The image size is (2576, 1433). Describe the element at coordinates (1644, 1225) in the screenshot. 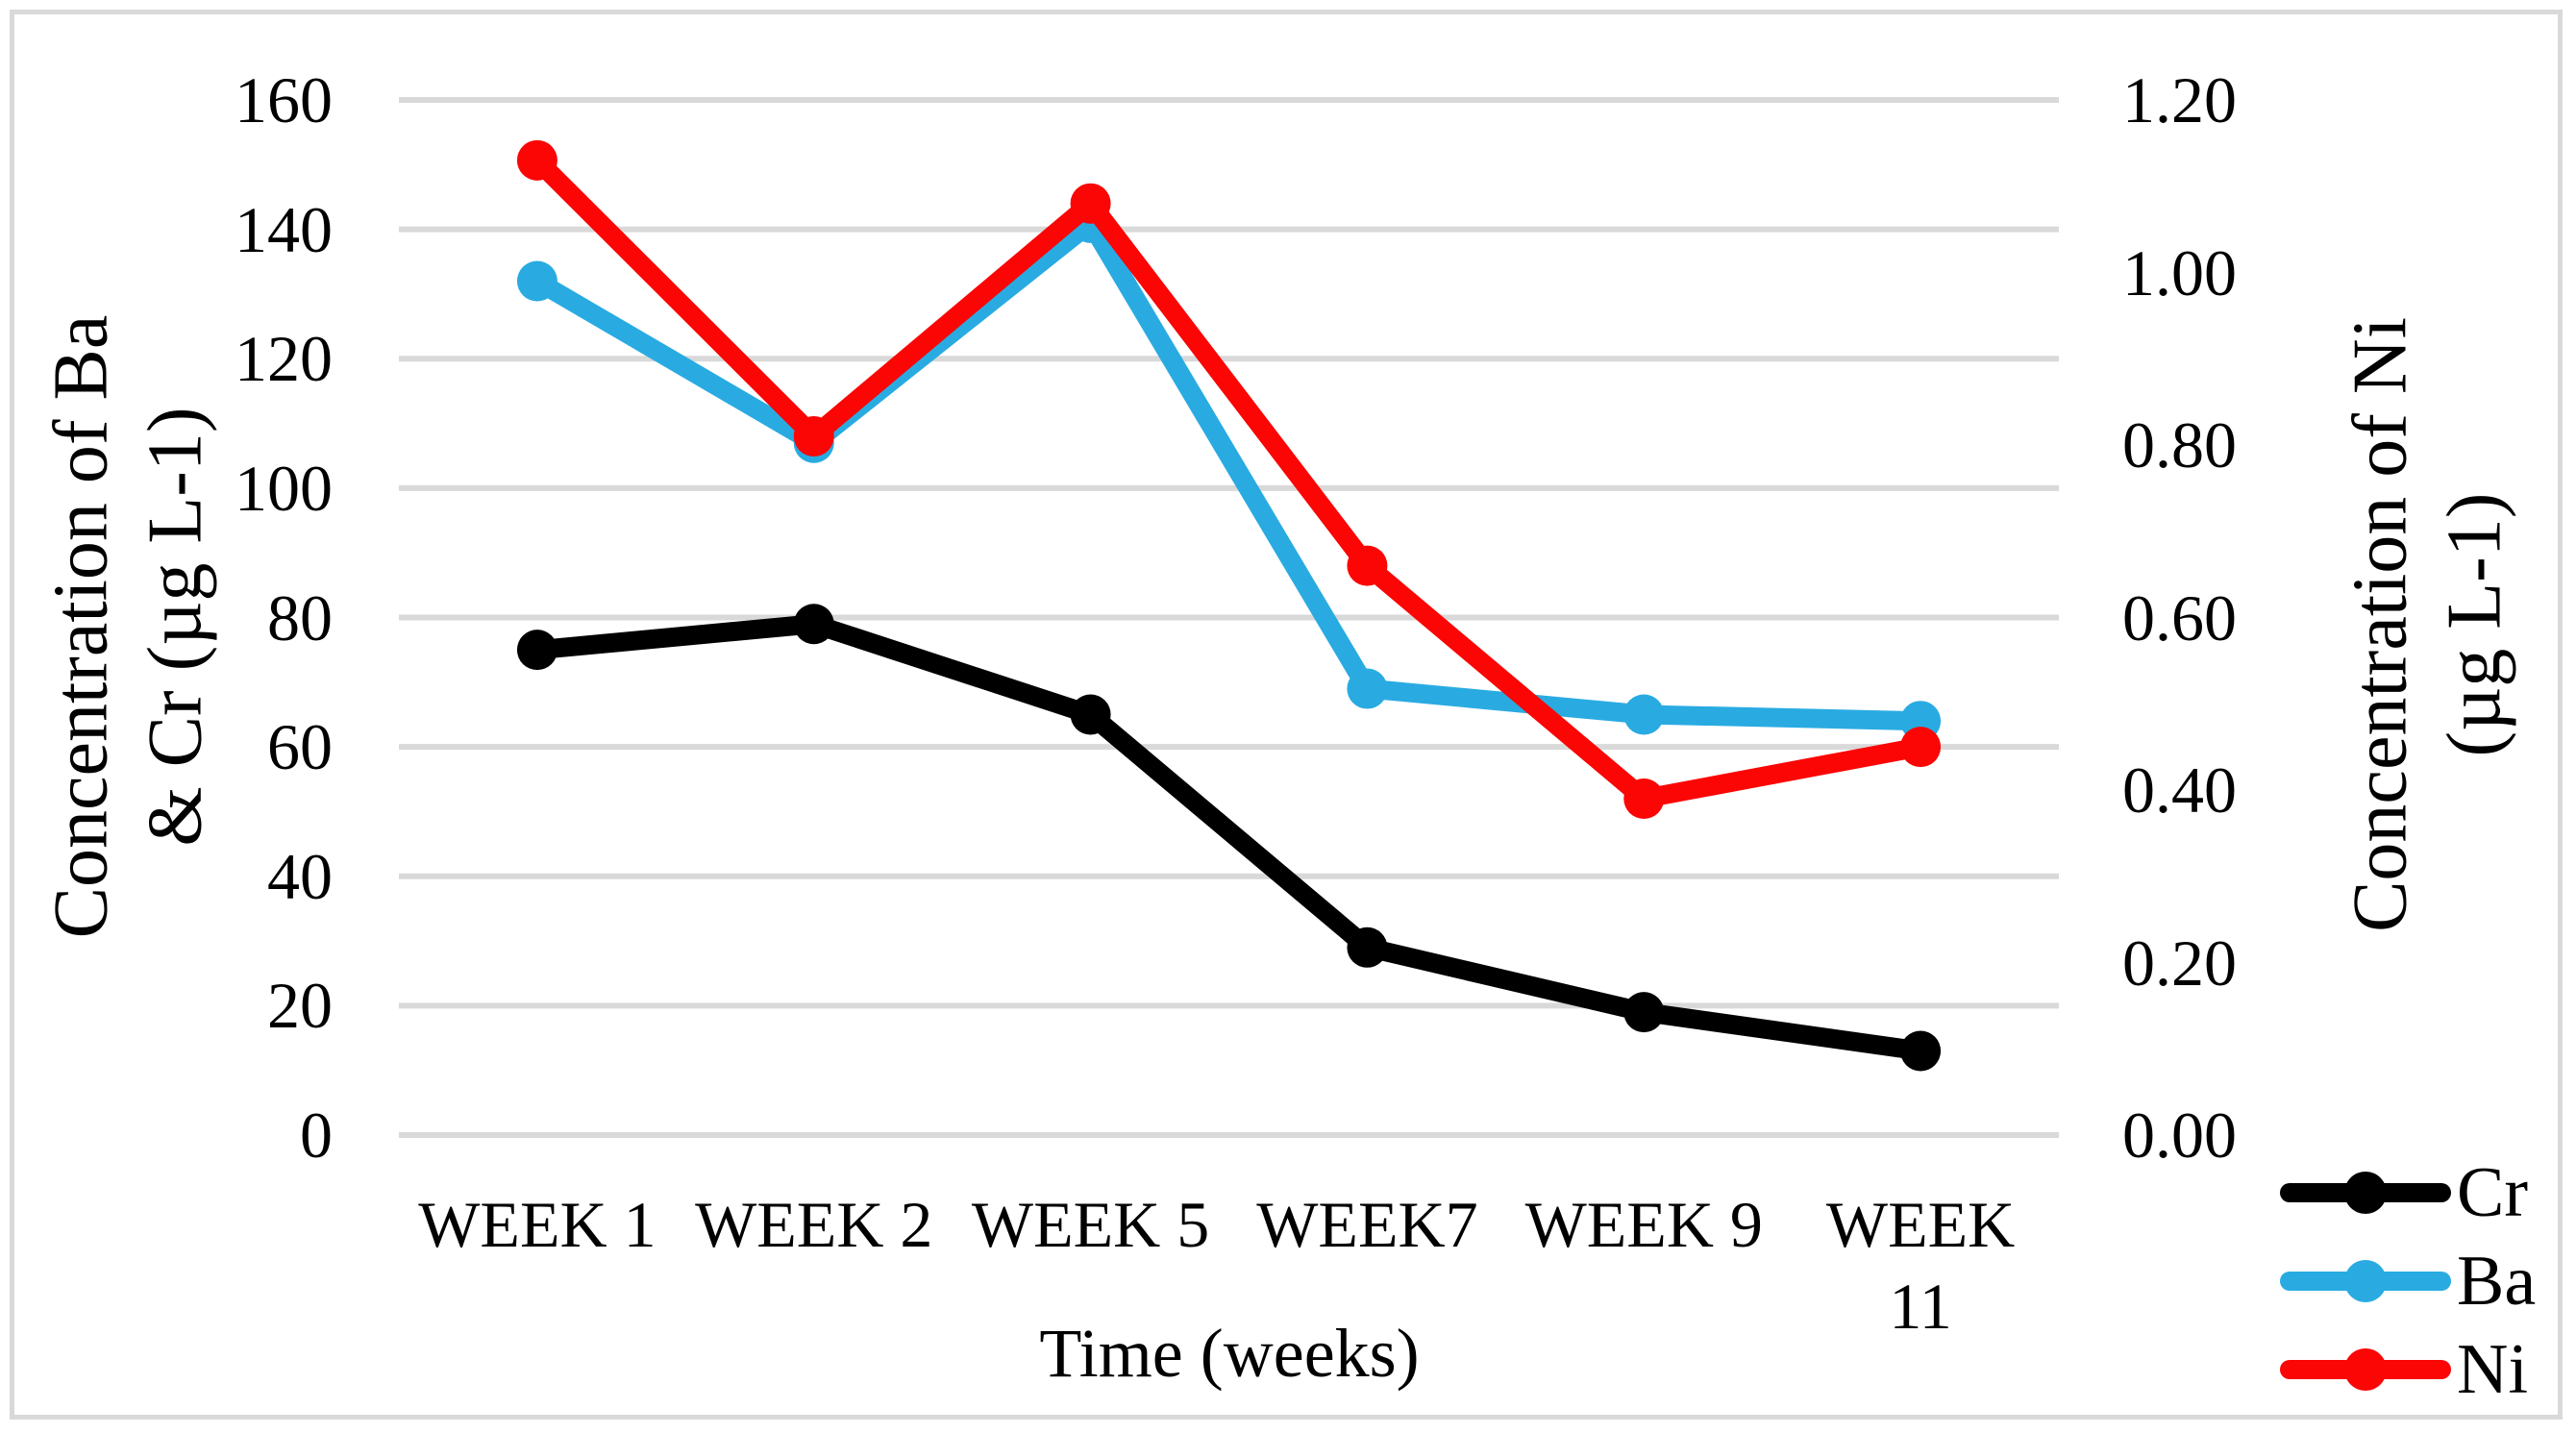

I see `x-axis-tick-label: WEEK 9` at that location.